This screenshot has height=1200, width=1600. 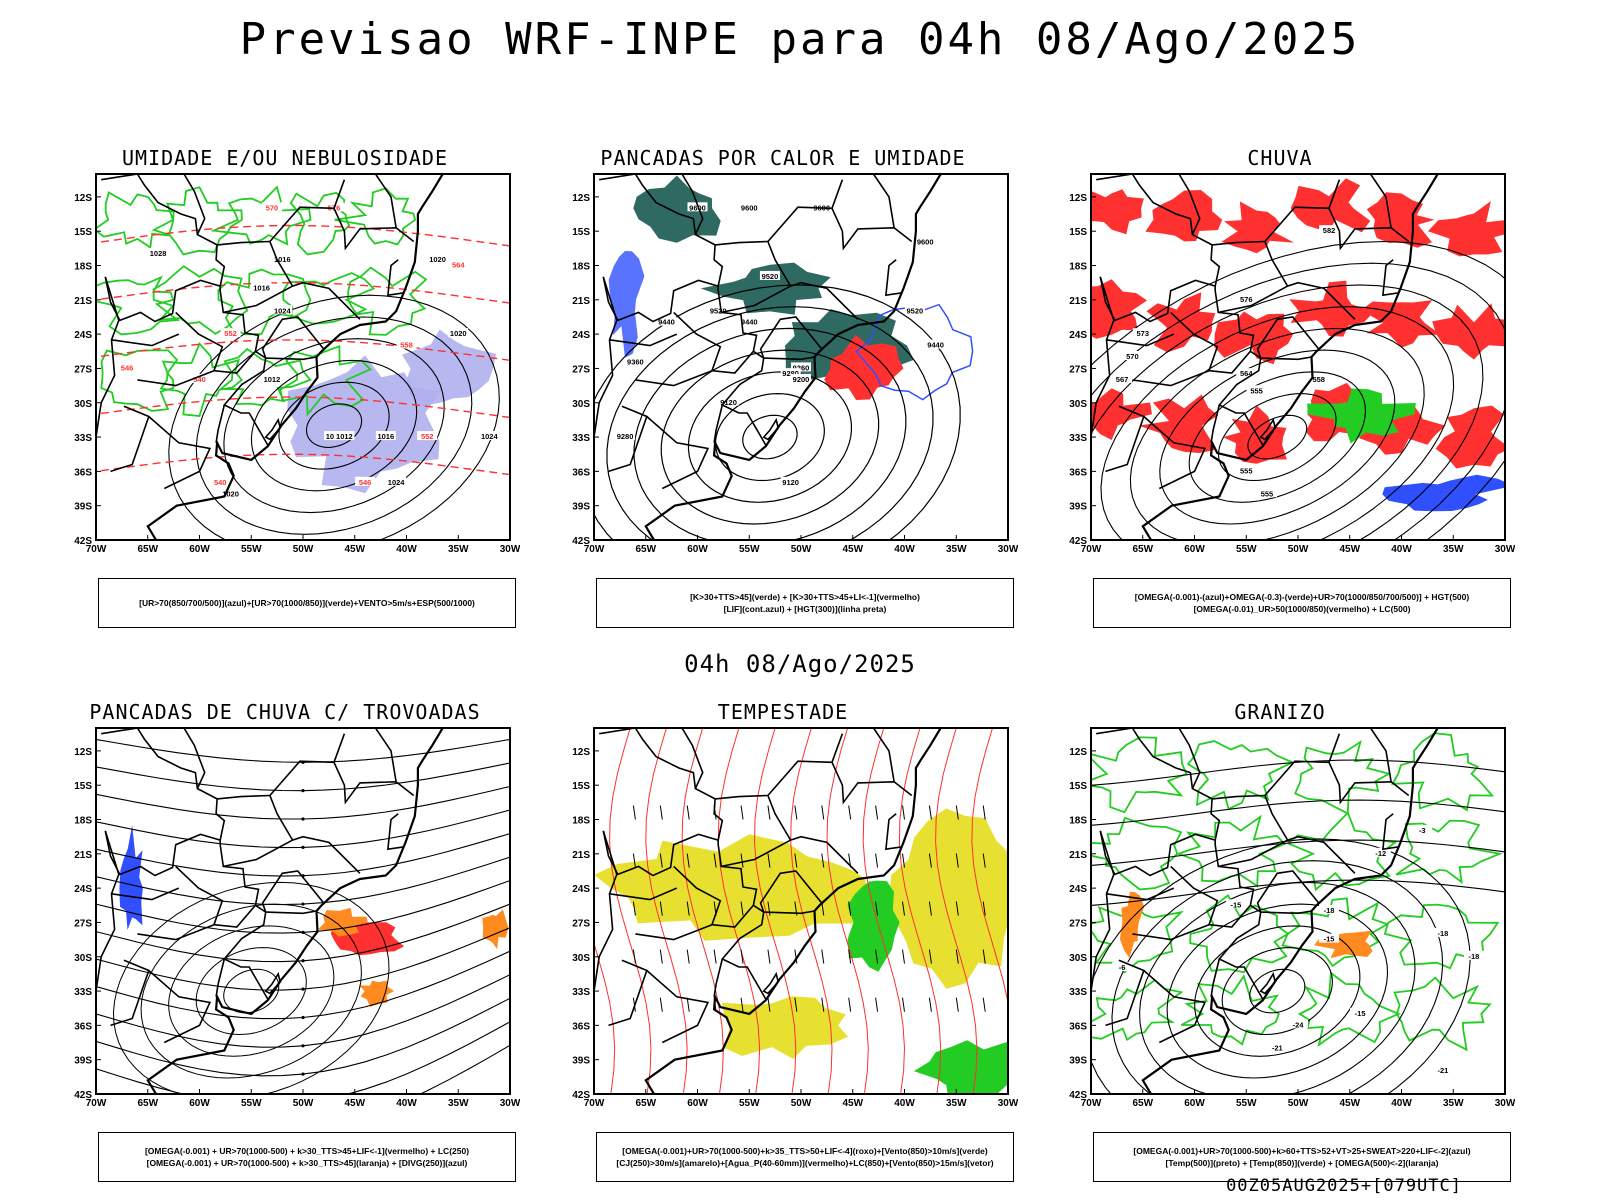 I want to click on contour-label: 570, so click(x=1132, y=356).